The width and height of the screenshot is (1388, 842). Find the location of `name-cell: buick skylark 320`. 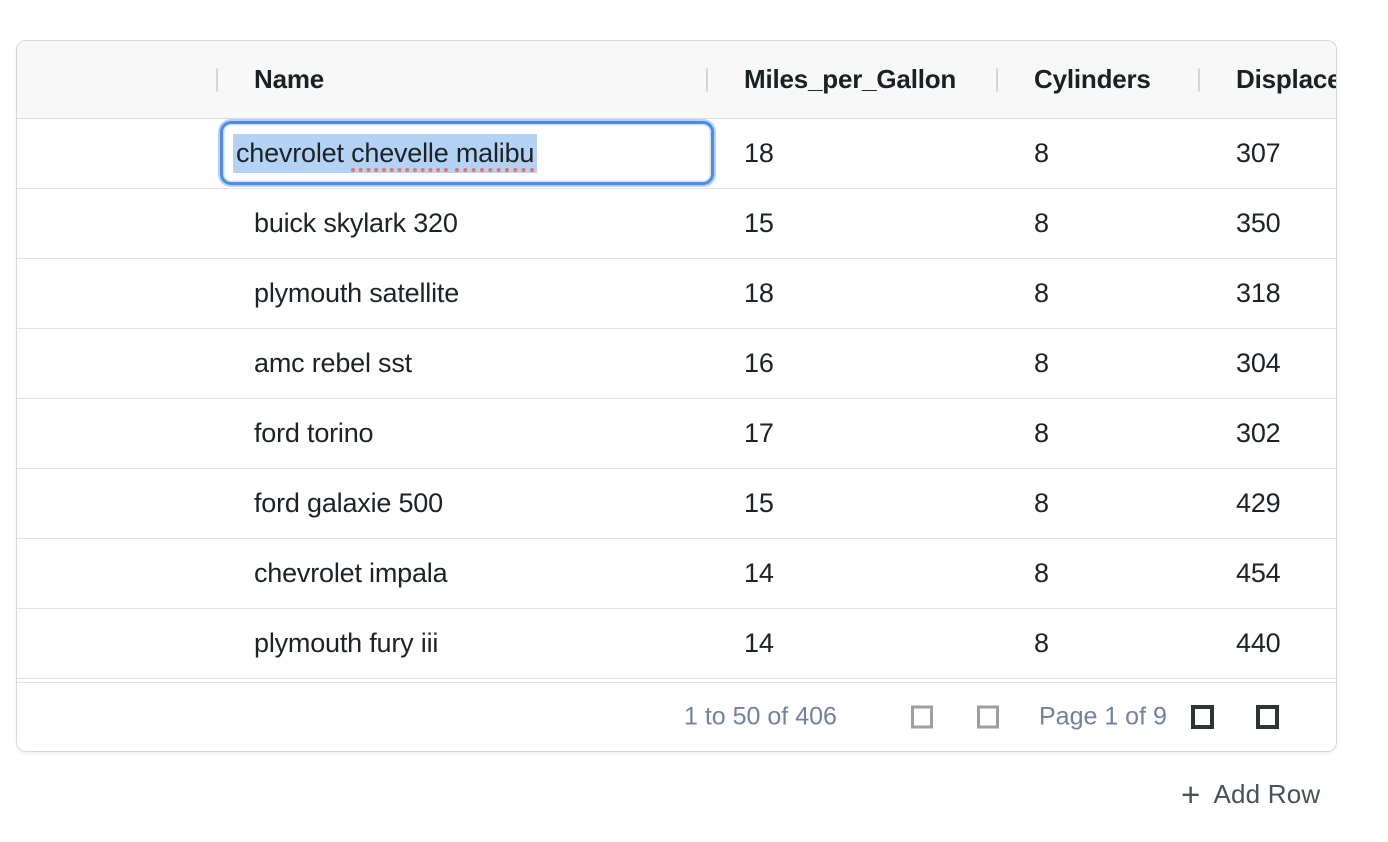

name-cell: buick skylark 320 is located at coordinates (356, 223).